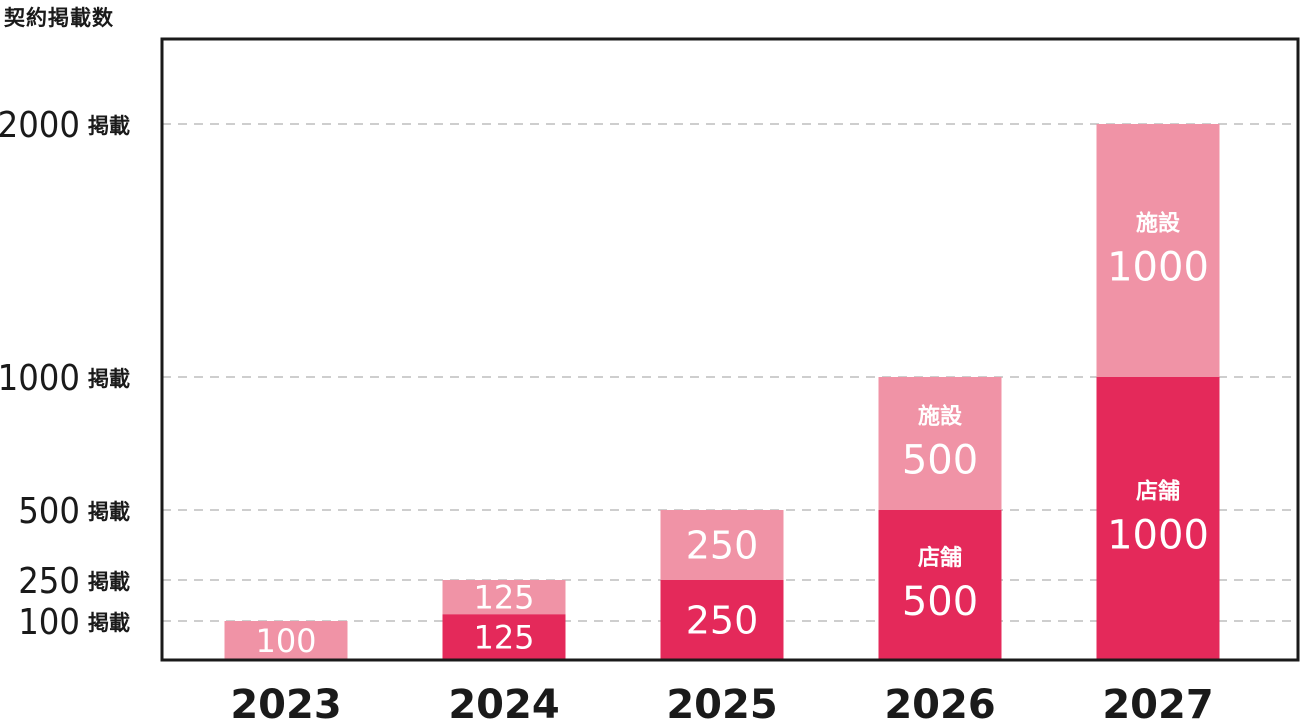  What do you see at coordinates (40, 125) in the screenshot?
I see `y-tick-label: 2000` at bounding box center [40, 125].